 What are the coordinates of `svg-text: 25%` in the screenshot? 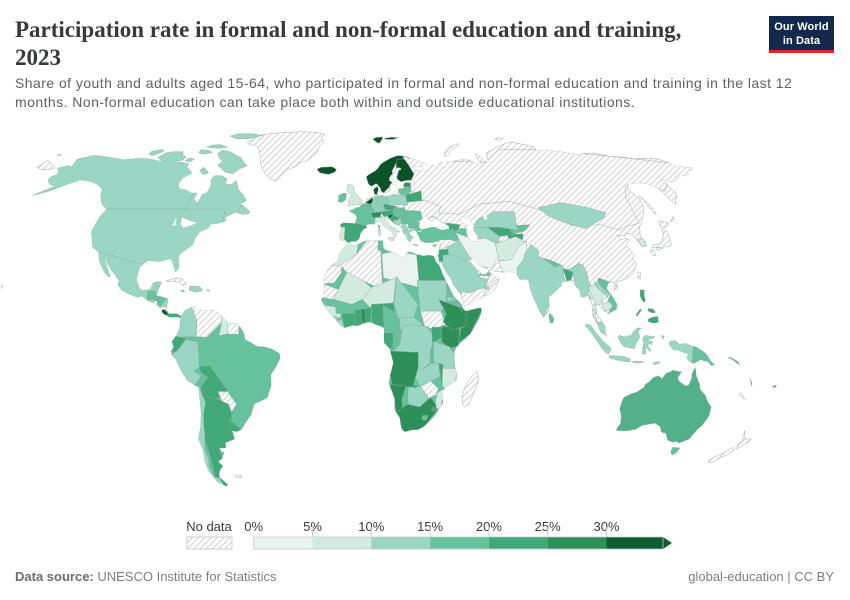 It's located at (548, 526).